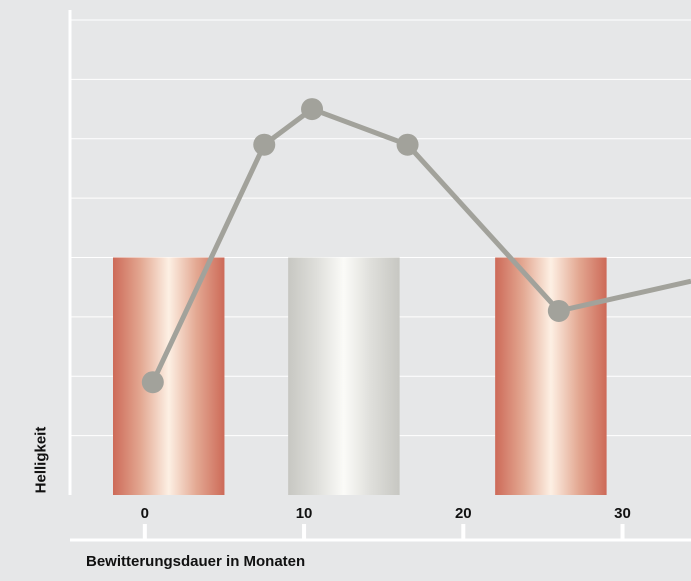 Image resolution: width=691 pixels, height=581 pixels. What do you see at coordinates (145, 513) in the screenshot?
I see `x-tick-label: 0` at bounding box center [145, 513].